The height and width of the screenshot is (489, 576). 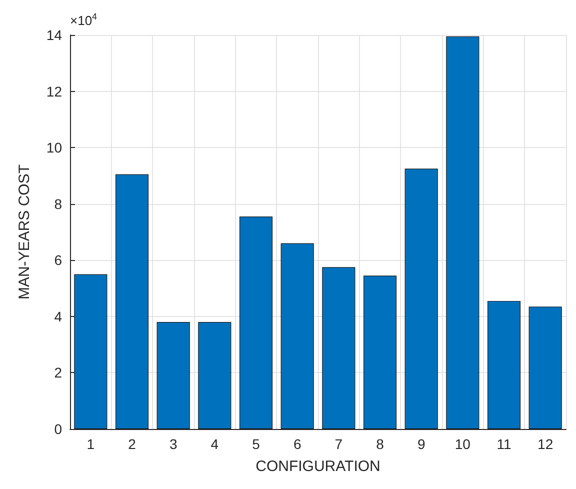 What do you see at coordinates (318, 466) in the screenshot?
I see `x-axis-title: CONFIGURATION` at bounding box center [318, 466].